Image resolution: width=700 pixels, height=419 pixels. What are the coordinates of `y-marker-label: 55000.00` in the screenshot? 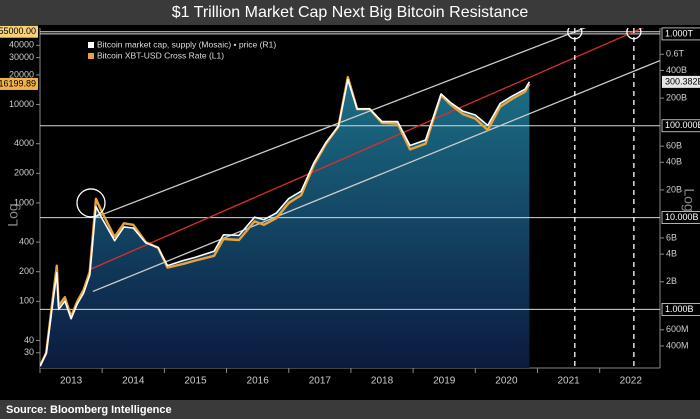 It's located at (18, 31).